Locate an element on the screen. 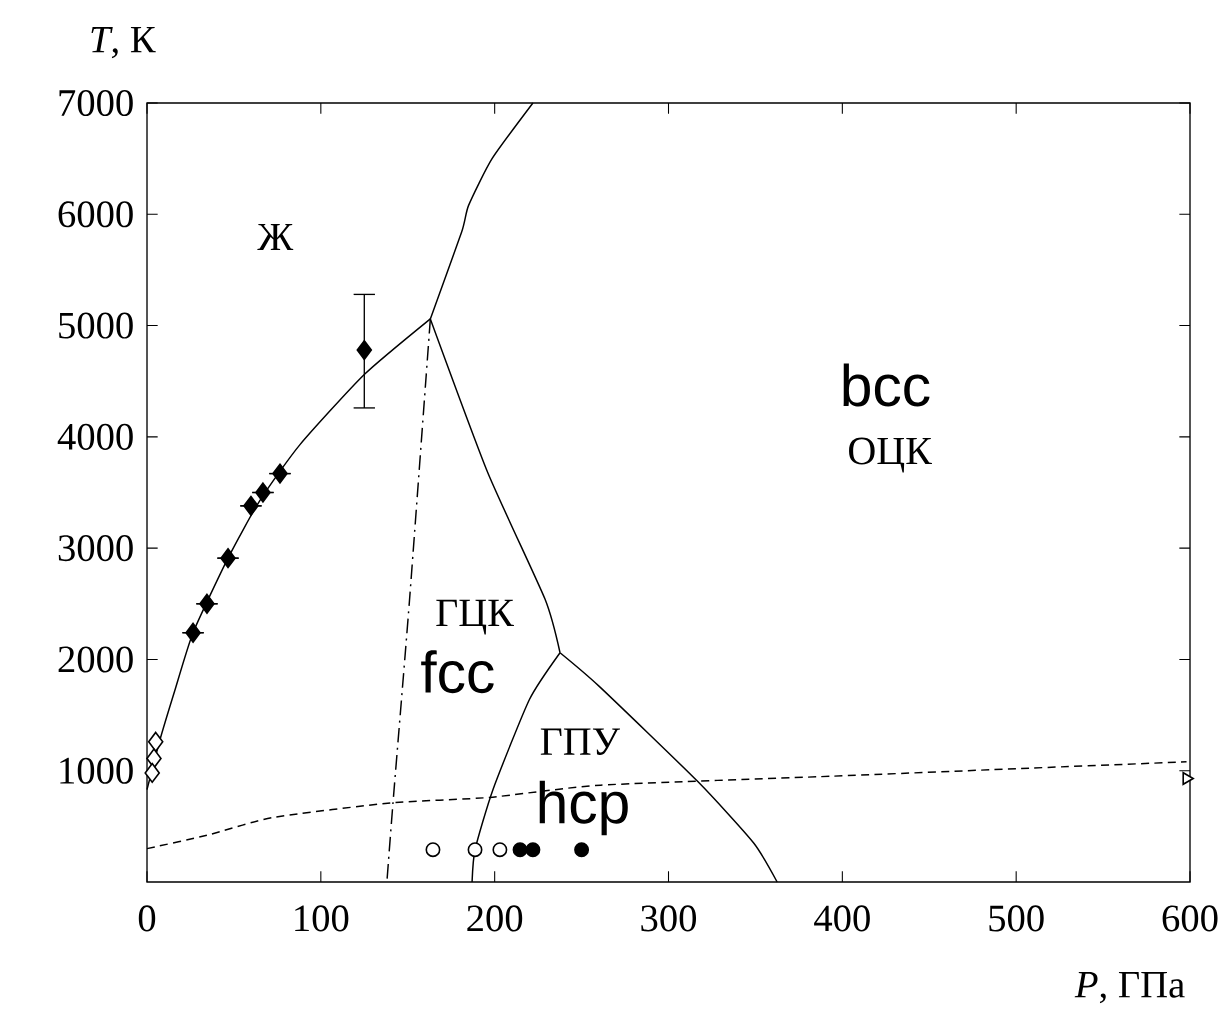  y-tick-label: 1000 is located at coordinates (96, 770).